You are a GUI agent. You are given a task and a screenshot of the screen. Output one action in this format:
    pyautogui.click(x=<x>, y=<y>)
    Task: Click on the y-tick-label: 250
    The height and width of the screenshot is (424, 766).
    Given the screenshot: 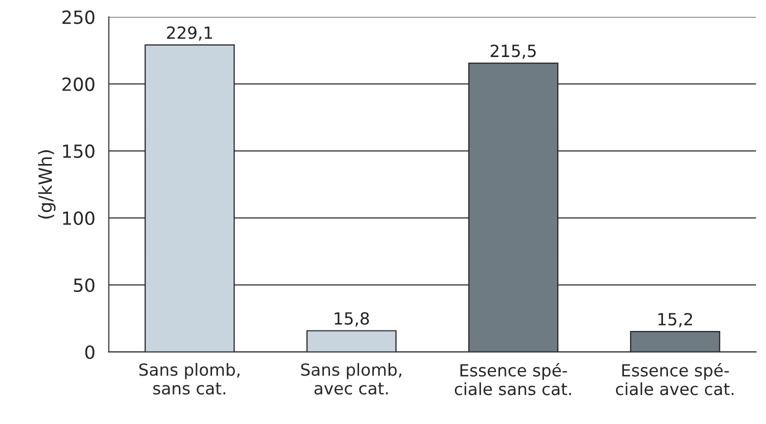 What is the action you would take?
    pyautogui.click(x=78, y=17)
    